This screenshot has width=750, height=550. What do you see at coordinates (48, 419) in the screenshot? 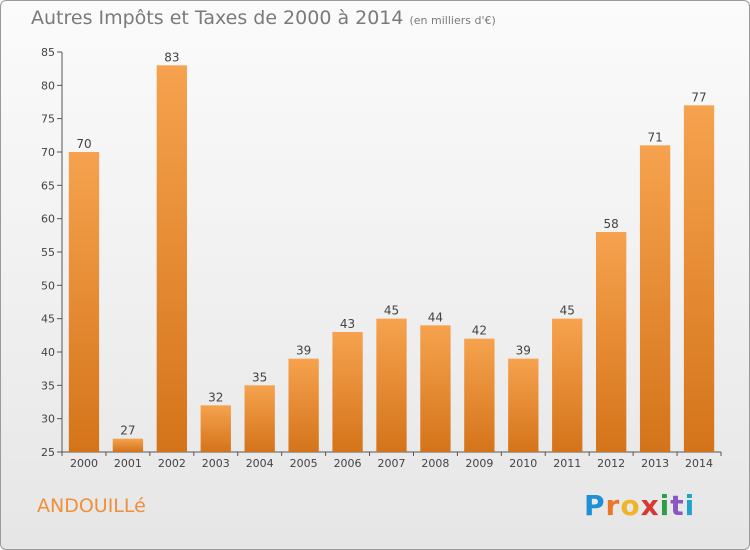
I see `y-tick-label: 30` at bounding box center [48, 419].